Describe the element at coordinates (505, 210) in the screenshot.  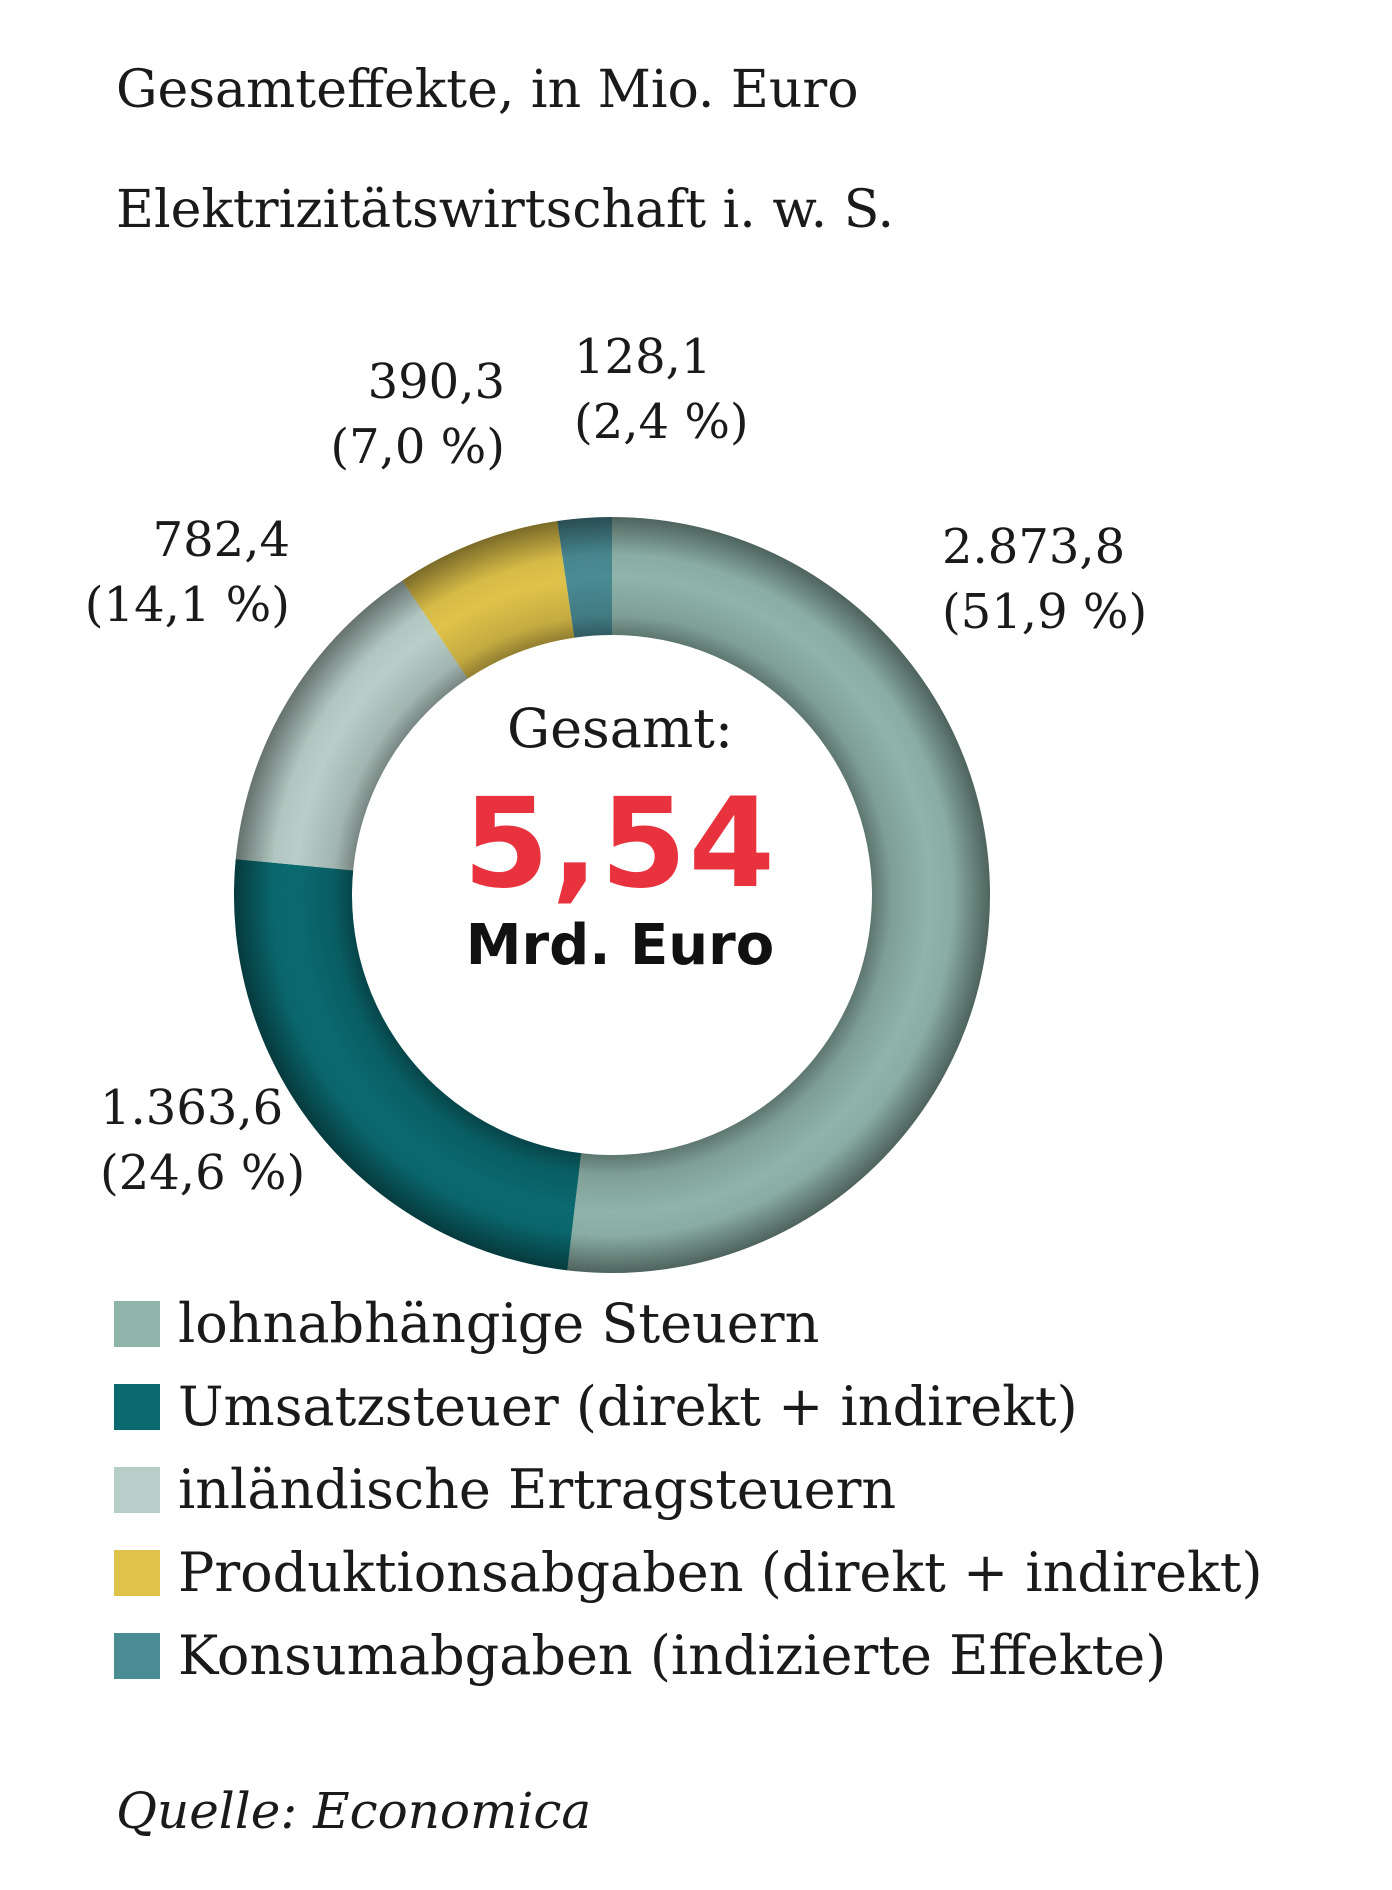
I see `chart-subtitle: Elektrizitätswirtschaft i. w. S.` at that location.